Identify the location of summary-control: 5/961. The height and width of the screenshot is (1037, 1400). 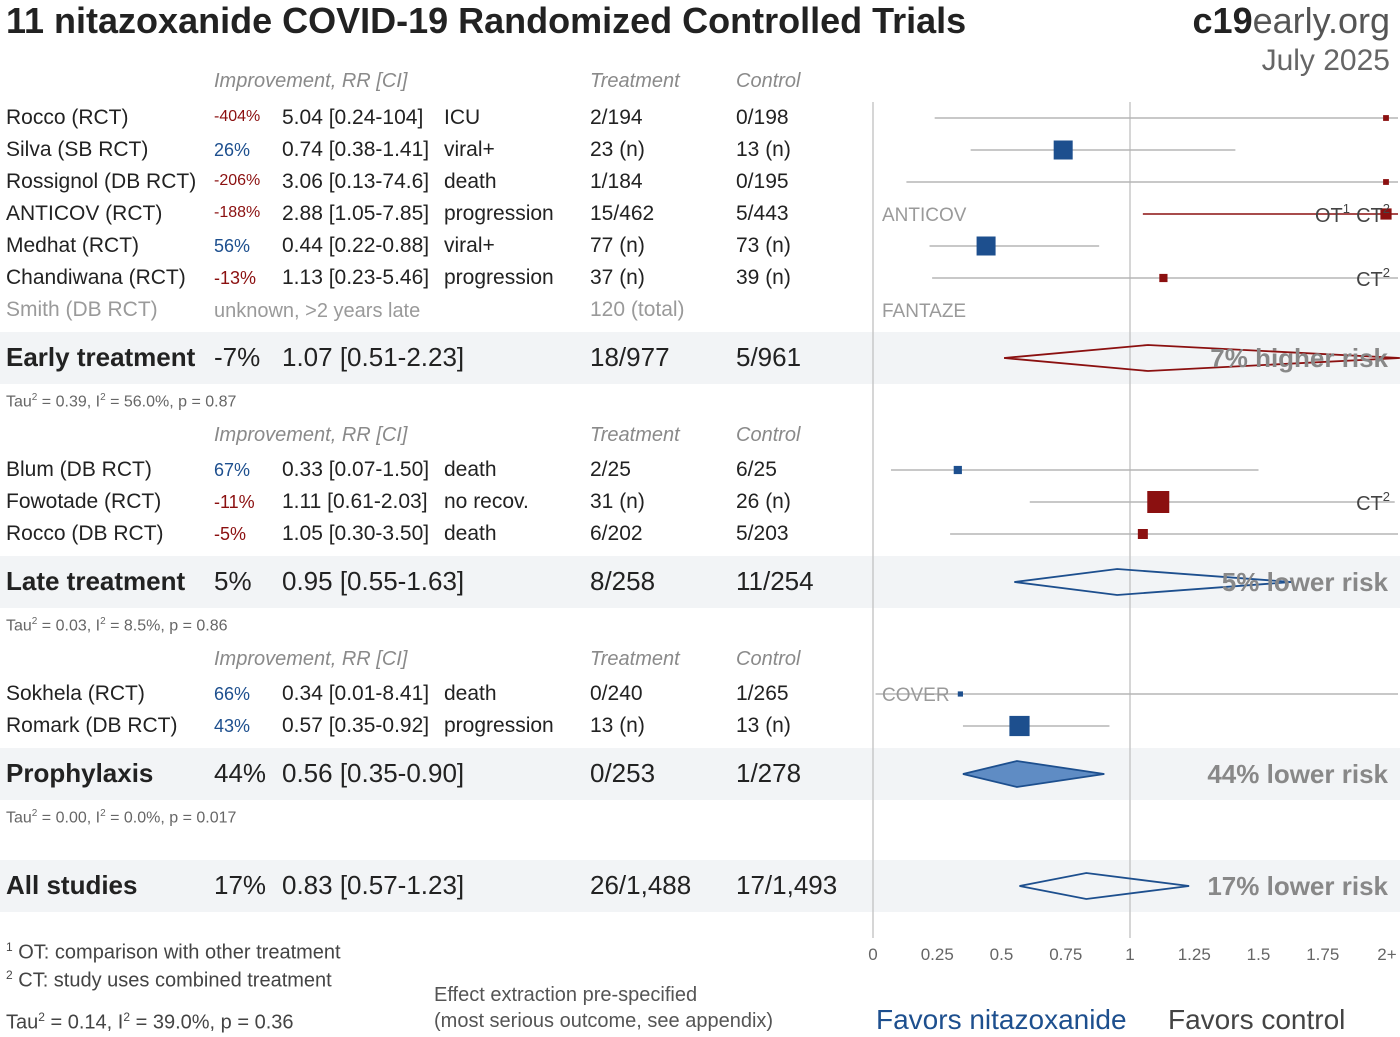
(769, 357).